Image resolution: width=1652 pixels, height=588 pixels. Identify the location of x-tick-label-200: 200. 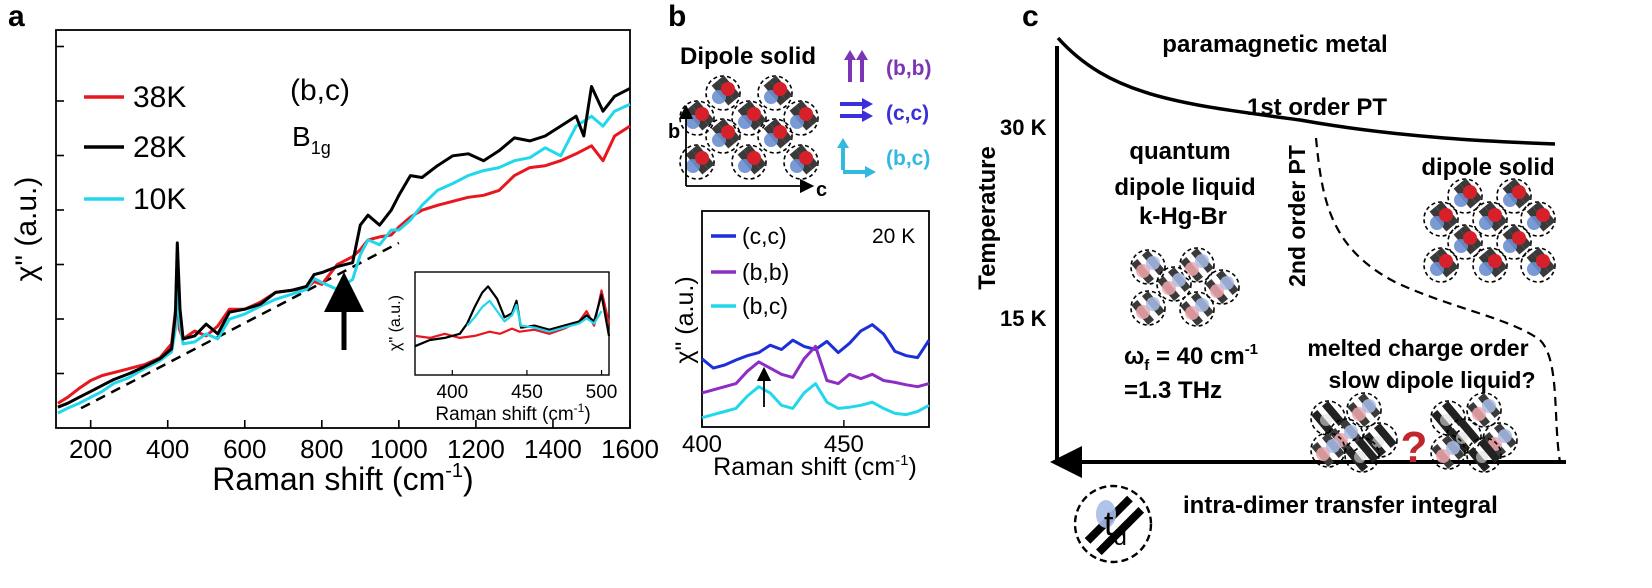
(90, 449).